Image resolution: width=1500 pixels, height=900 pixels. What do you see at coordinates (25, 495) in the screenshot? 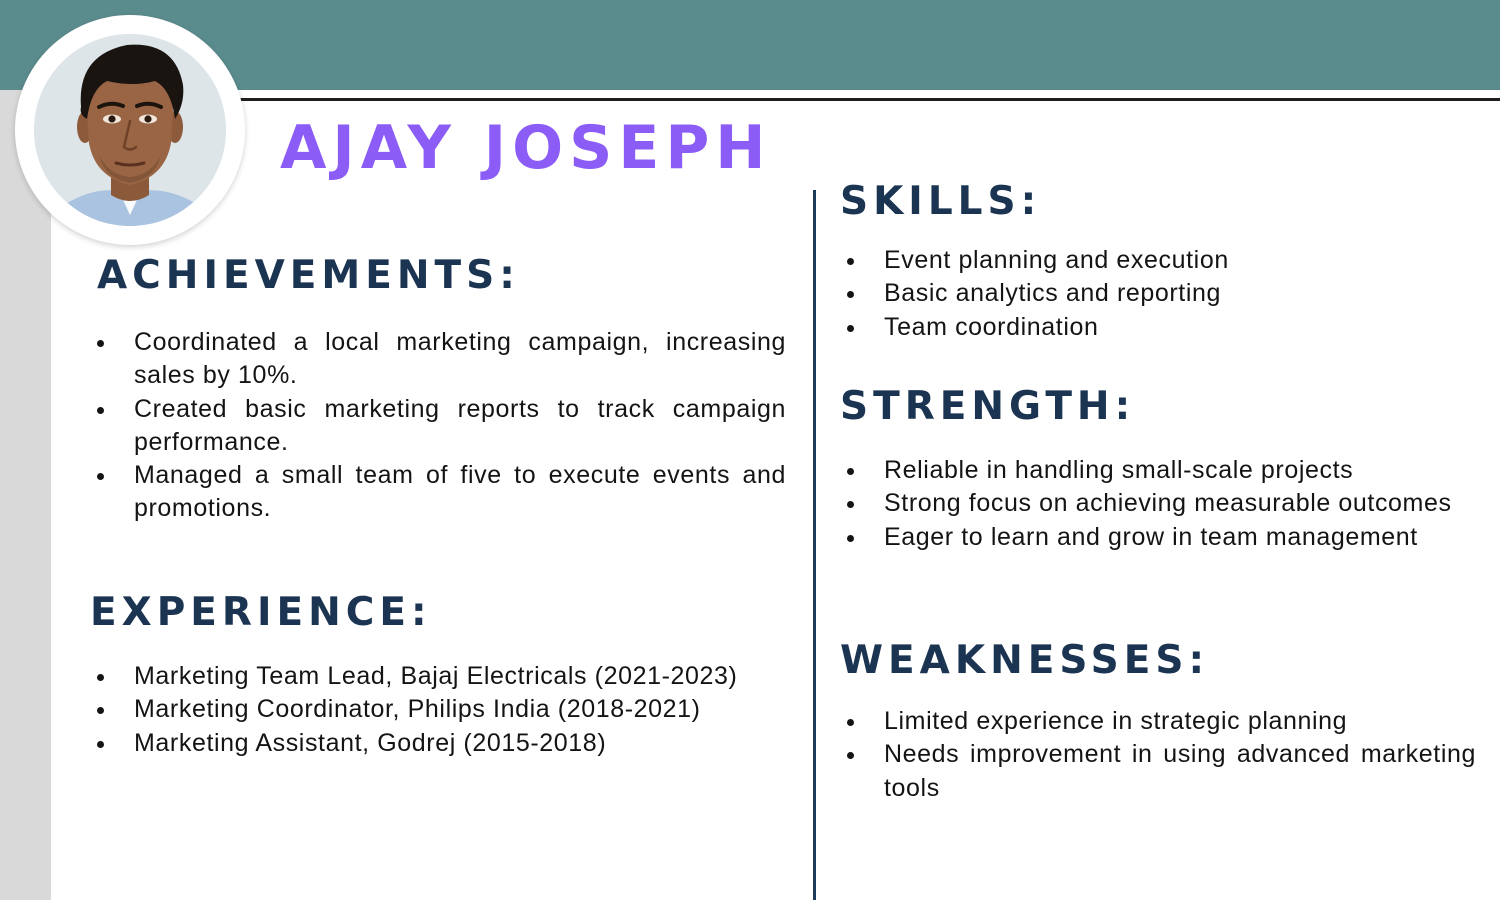
I see `left-accent-strip` at bounding box center [25, 495].